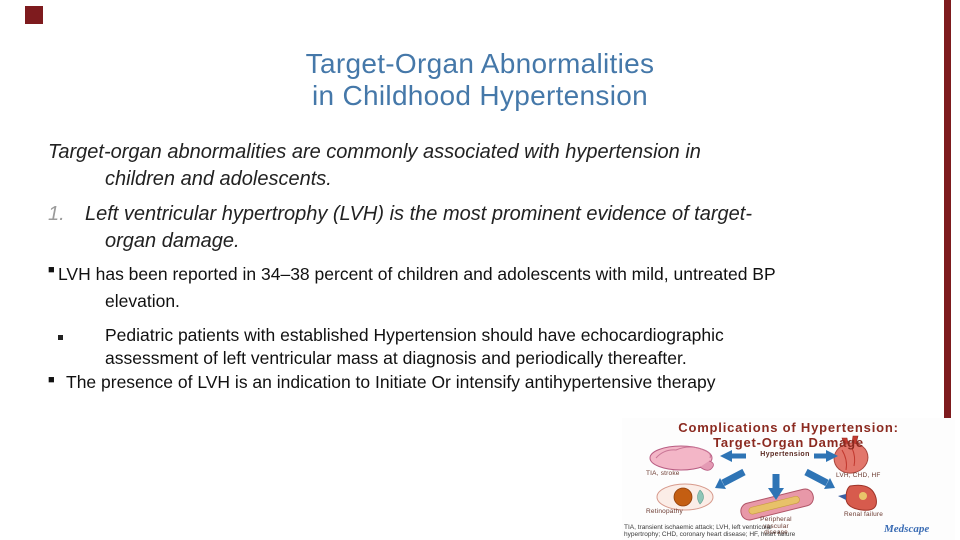  What do you see at coordinates (776, 519) in the screenshot?
I see `label-peripheral-line1: Peripheral` at bounding box center [776, 519].